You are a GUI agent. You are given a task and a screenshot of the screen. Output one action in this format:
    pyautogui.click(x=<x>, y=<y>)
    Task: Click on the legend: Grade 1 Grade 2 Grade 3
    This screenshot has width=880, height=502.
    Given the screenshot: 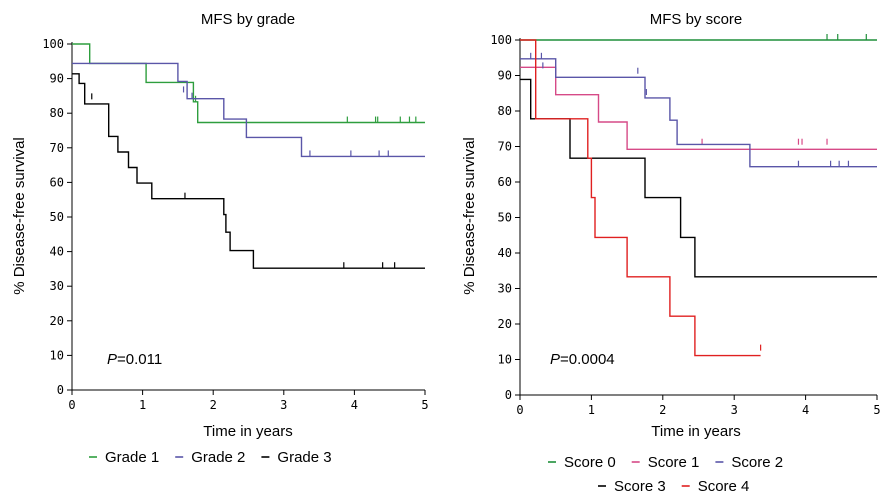 What is the action you would take?
    pyautogui.click(x=210, y=457)
    